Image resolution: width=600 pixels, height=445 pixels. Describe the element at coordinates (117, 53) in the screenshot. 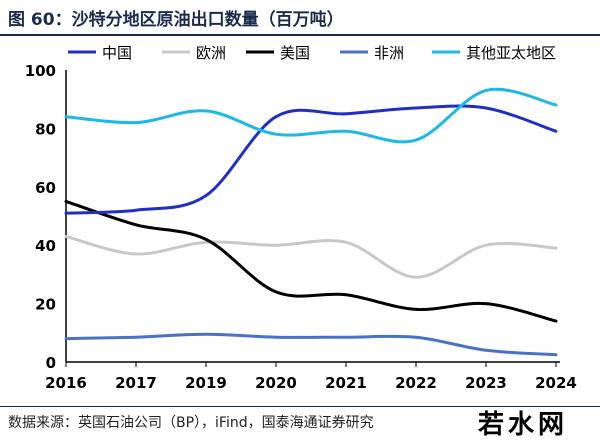

I see `legend-label-0: 中国` at that location.